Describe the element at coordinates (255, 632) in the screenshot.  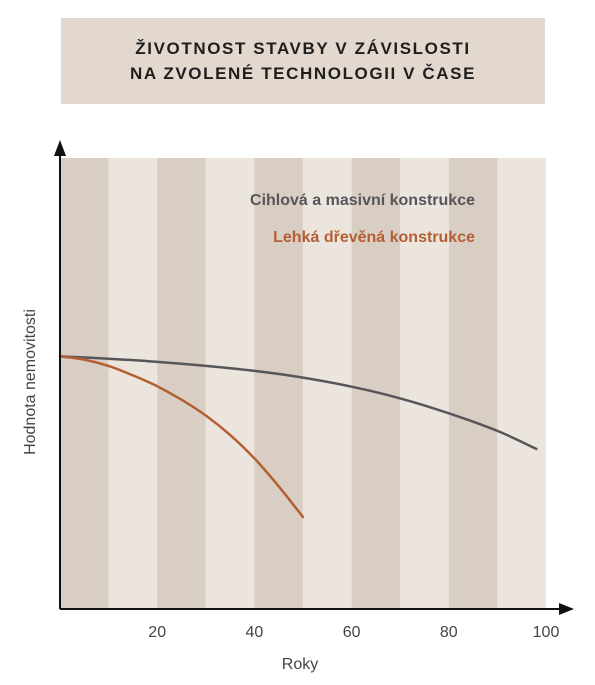
I see `x-tick-label-40: 40` at that location.